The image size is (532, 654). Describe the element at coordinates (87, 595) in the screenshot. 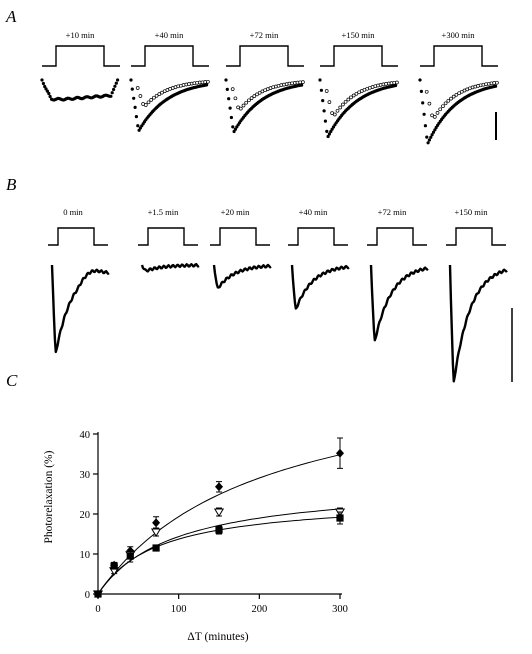

I see `y-tick-label-0: 0` at that location.